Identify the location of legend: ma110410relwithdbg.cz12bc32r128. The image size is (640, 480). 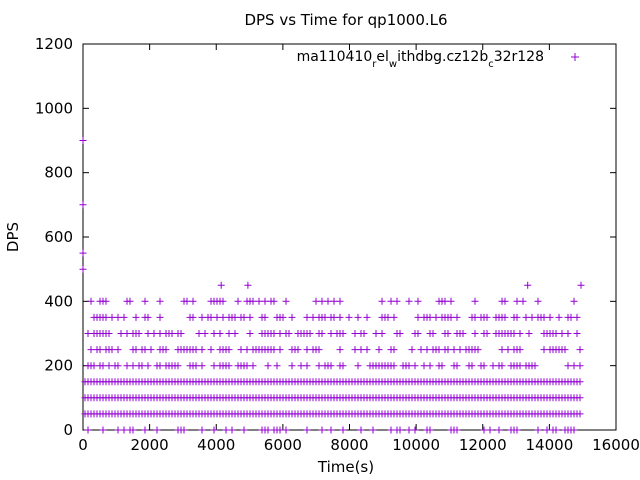
(438, 59).